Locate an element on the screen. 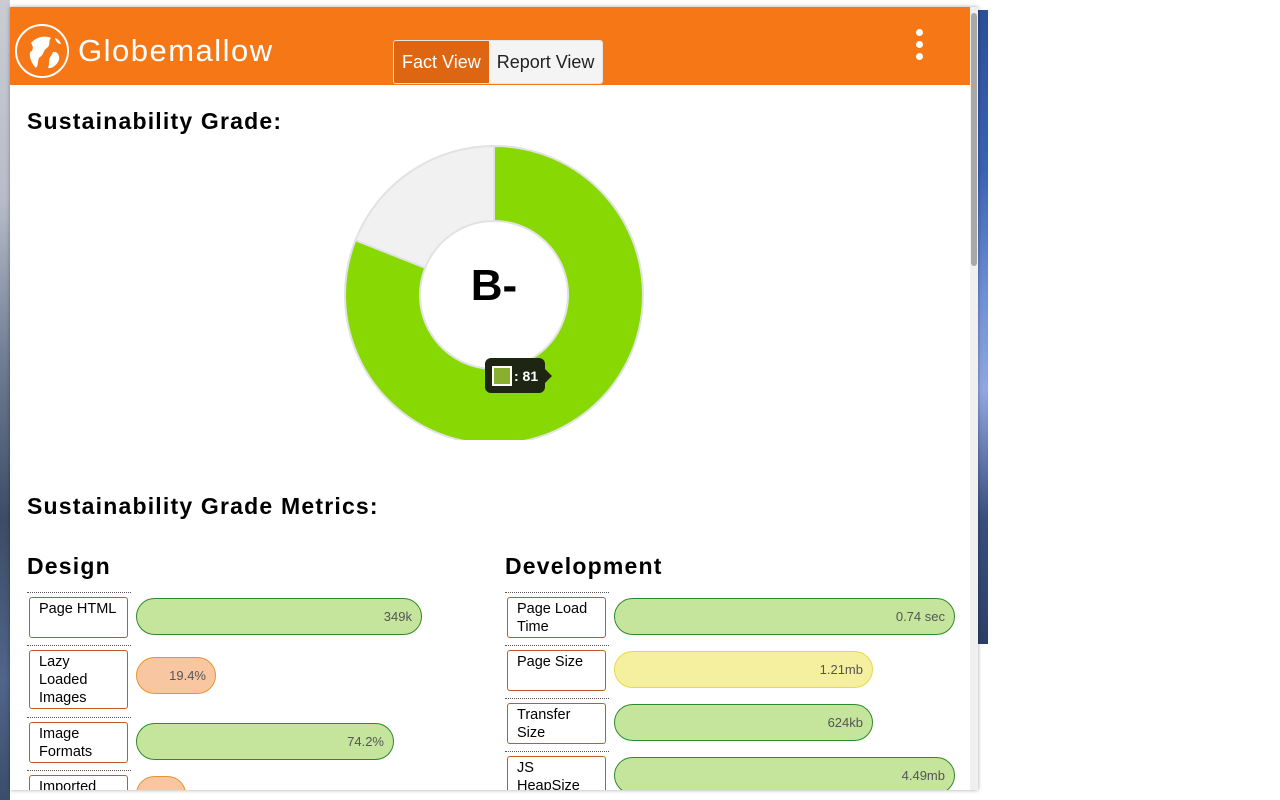 This screenshot has width=1280, height=800. metric-label: JS HeapSize is located at coordinates (556, 773).